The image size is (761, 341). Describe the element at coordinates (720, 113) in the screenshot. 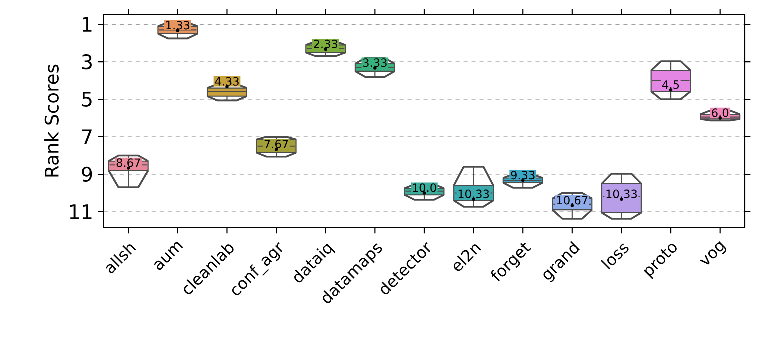

I see `text: 6.0` at that location.